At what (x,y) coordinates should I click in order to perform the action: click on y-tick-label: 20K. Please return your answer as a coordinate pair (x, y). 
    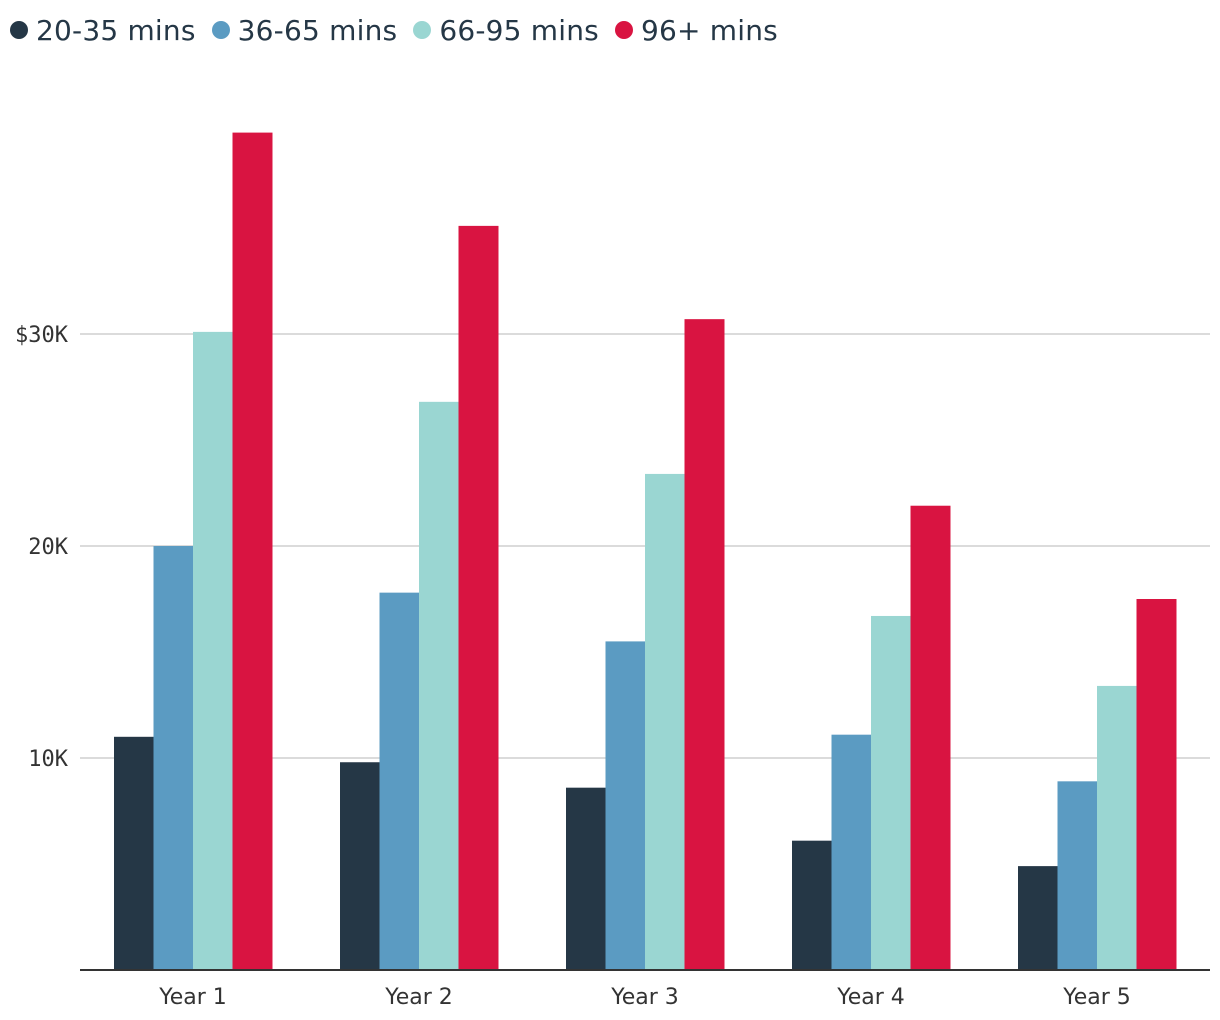
    Looking at the image, I should click on (48, 547).